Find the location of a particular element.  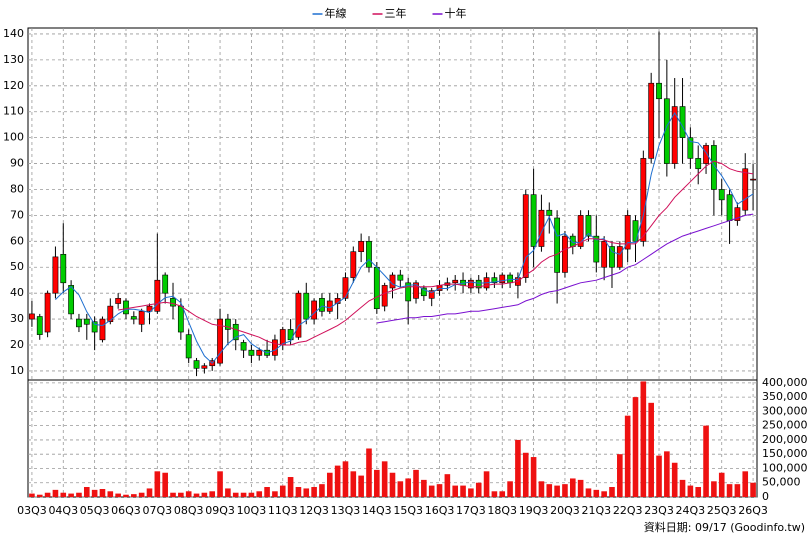

y-tick-label: 400,000 is located at coordinates (785, 382).